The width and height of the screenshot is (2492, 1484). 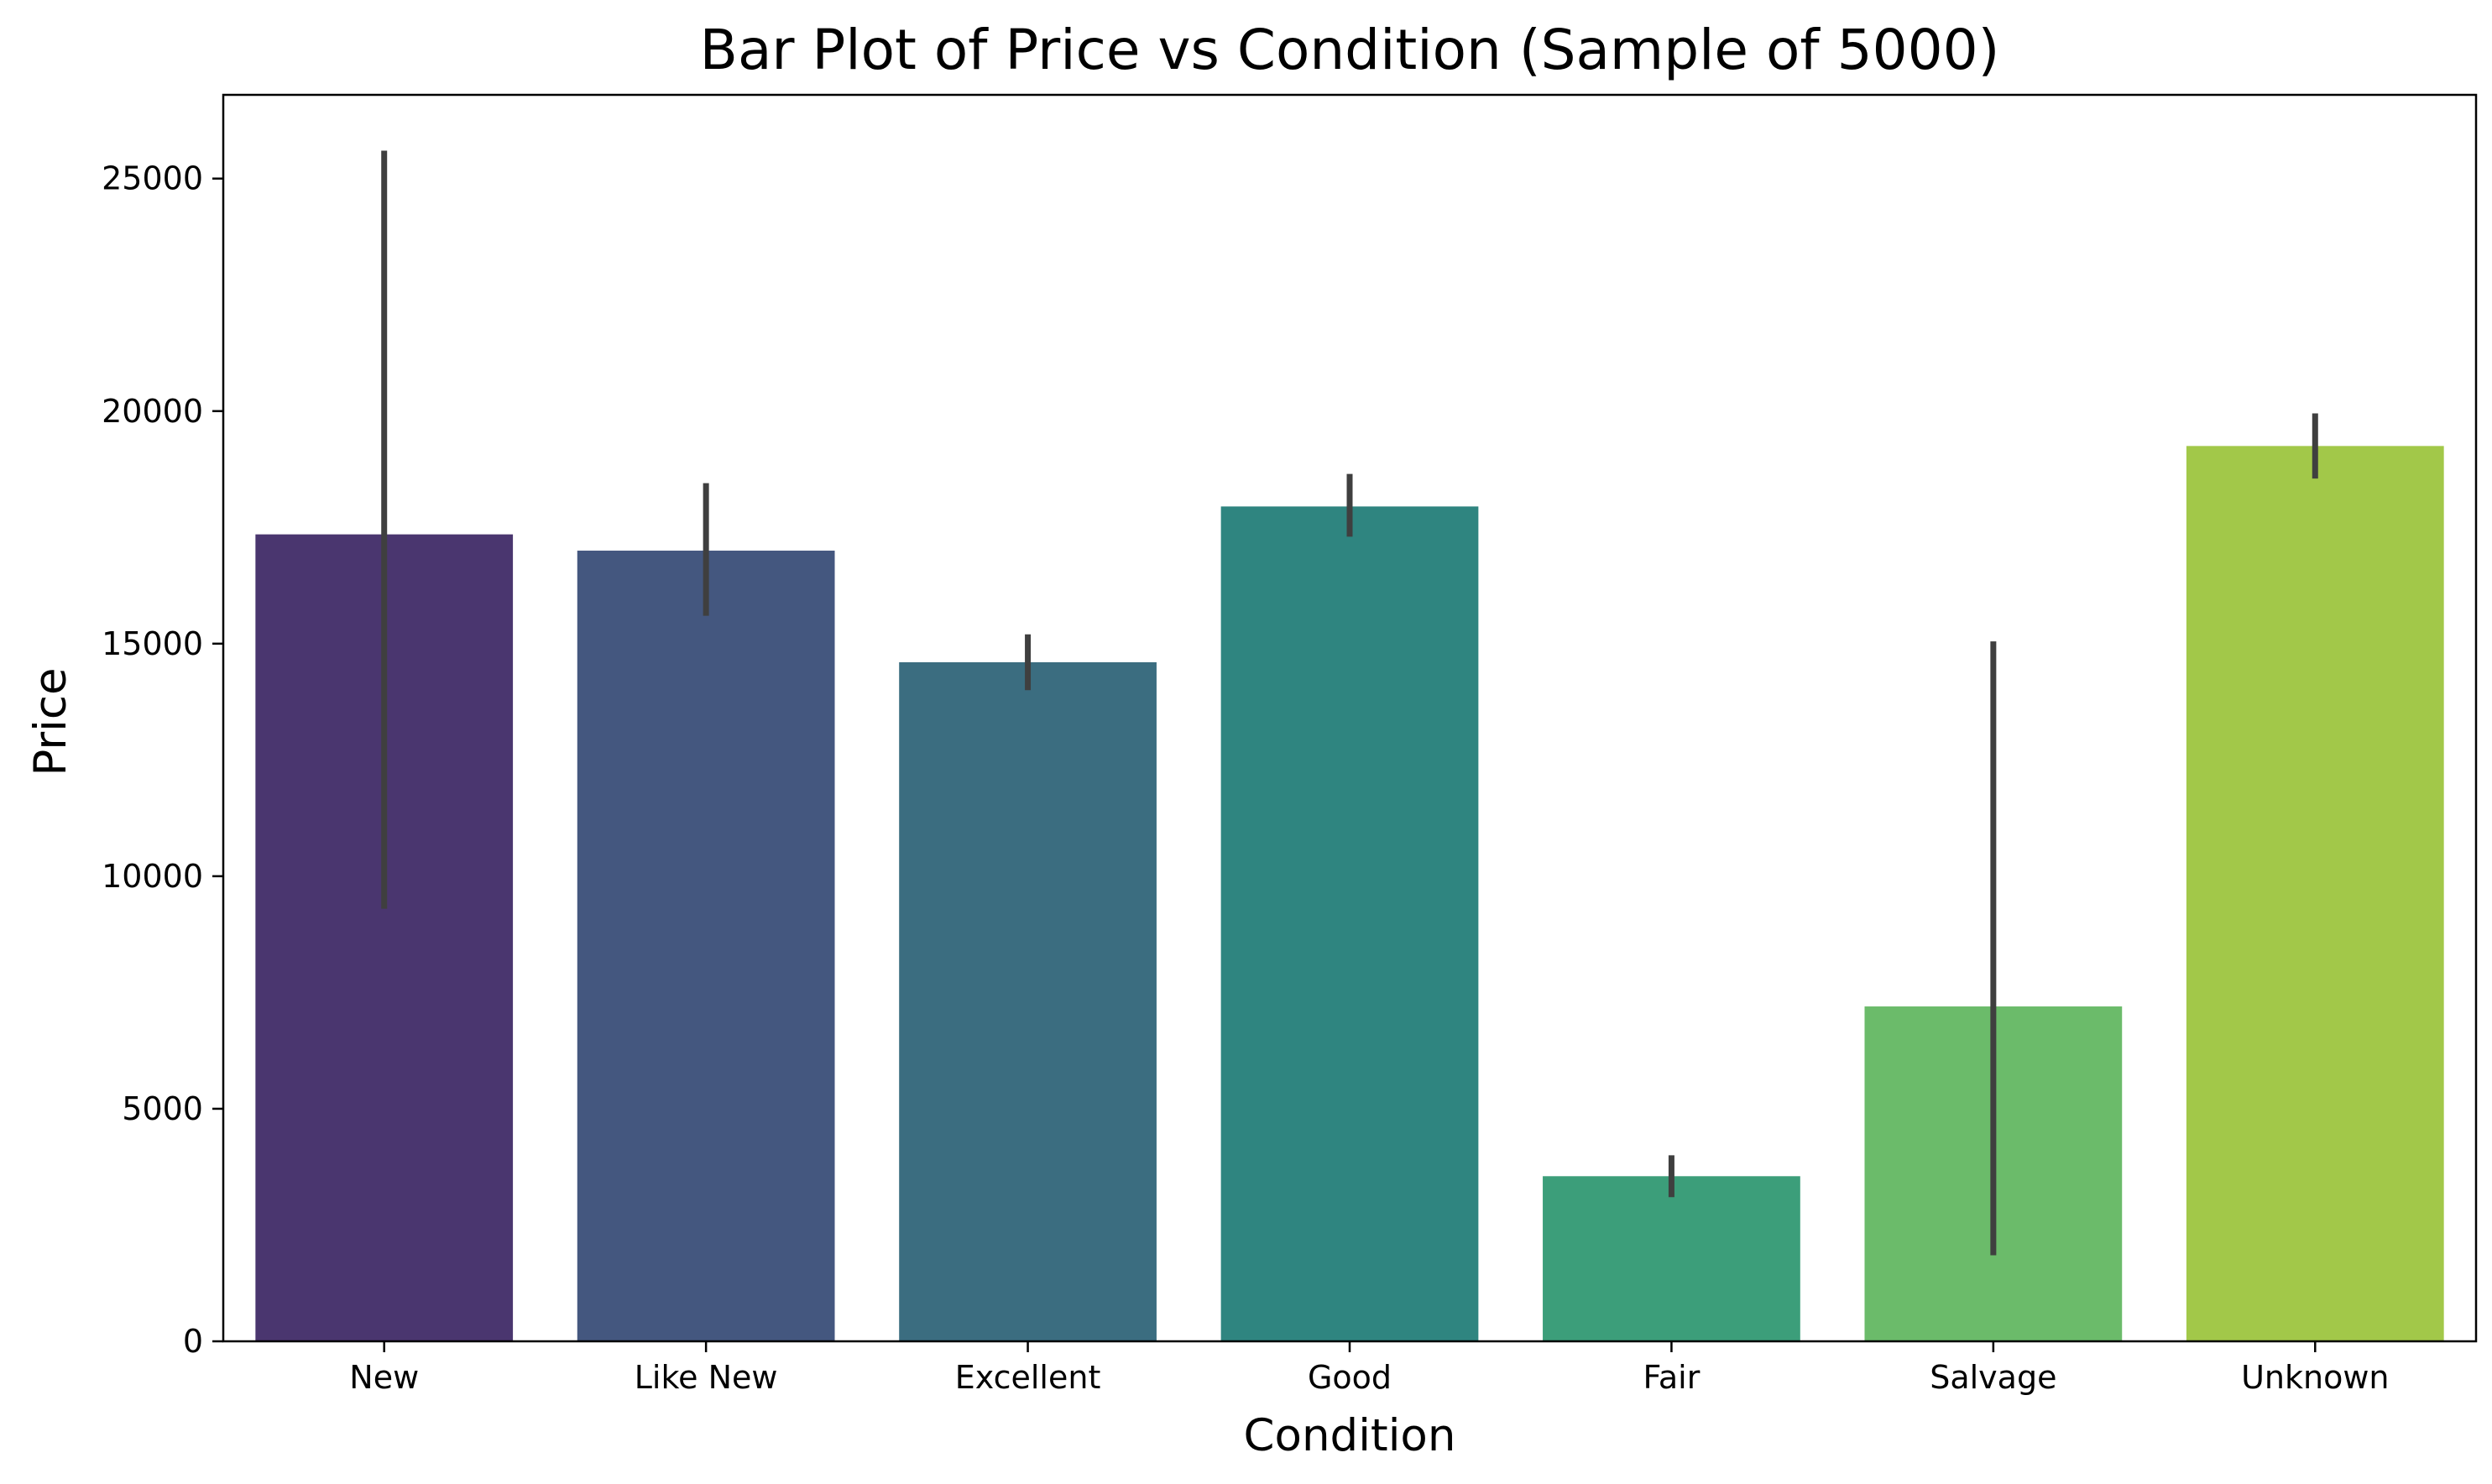 What do you see at coordinates (50, 721) in the screenshot?
I see `y-axis-label: Price` at bounding box center [50, 721].